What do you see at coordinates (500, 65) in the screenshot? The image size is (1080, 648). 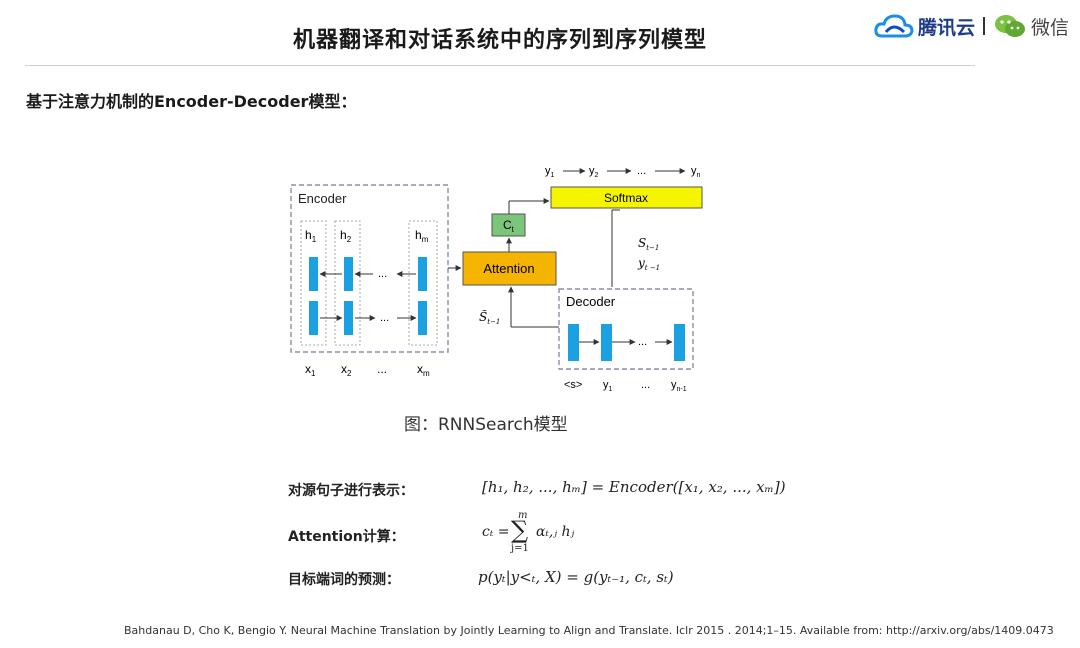 I see `header-divider` at bounding box center [500, 65].